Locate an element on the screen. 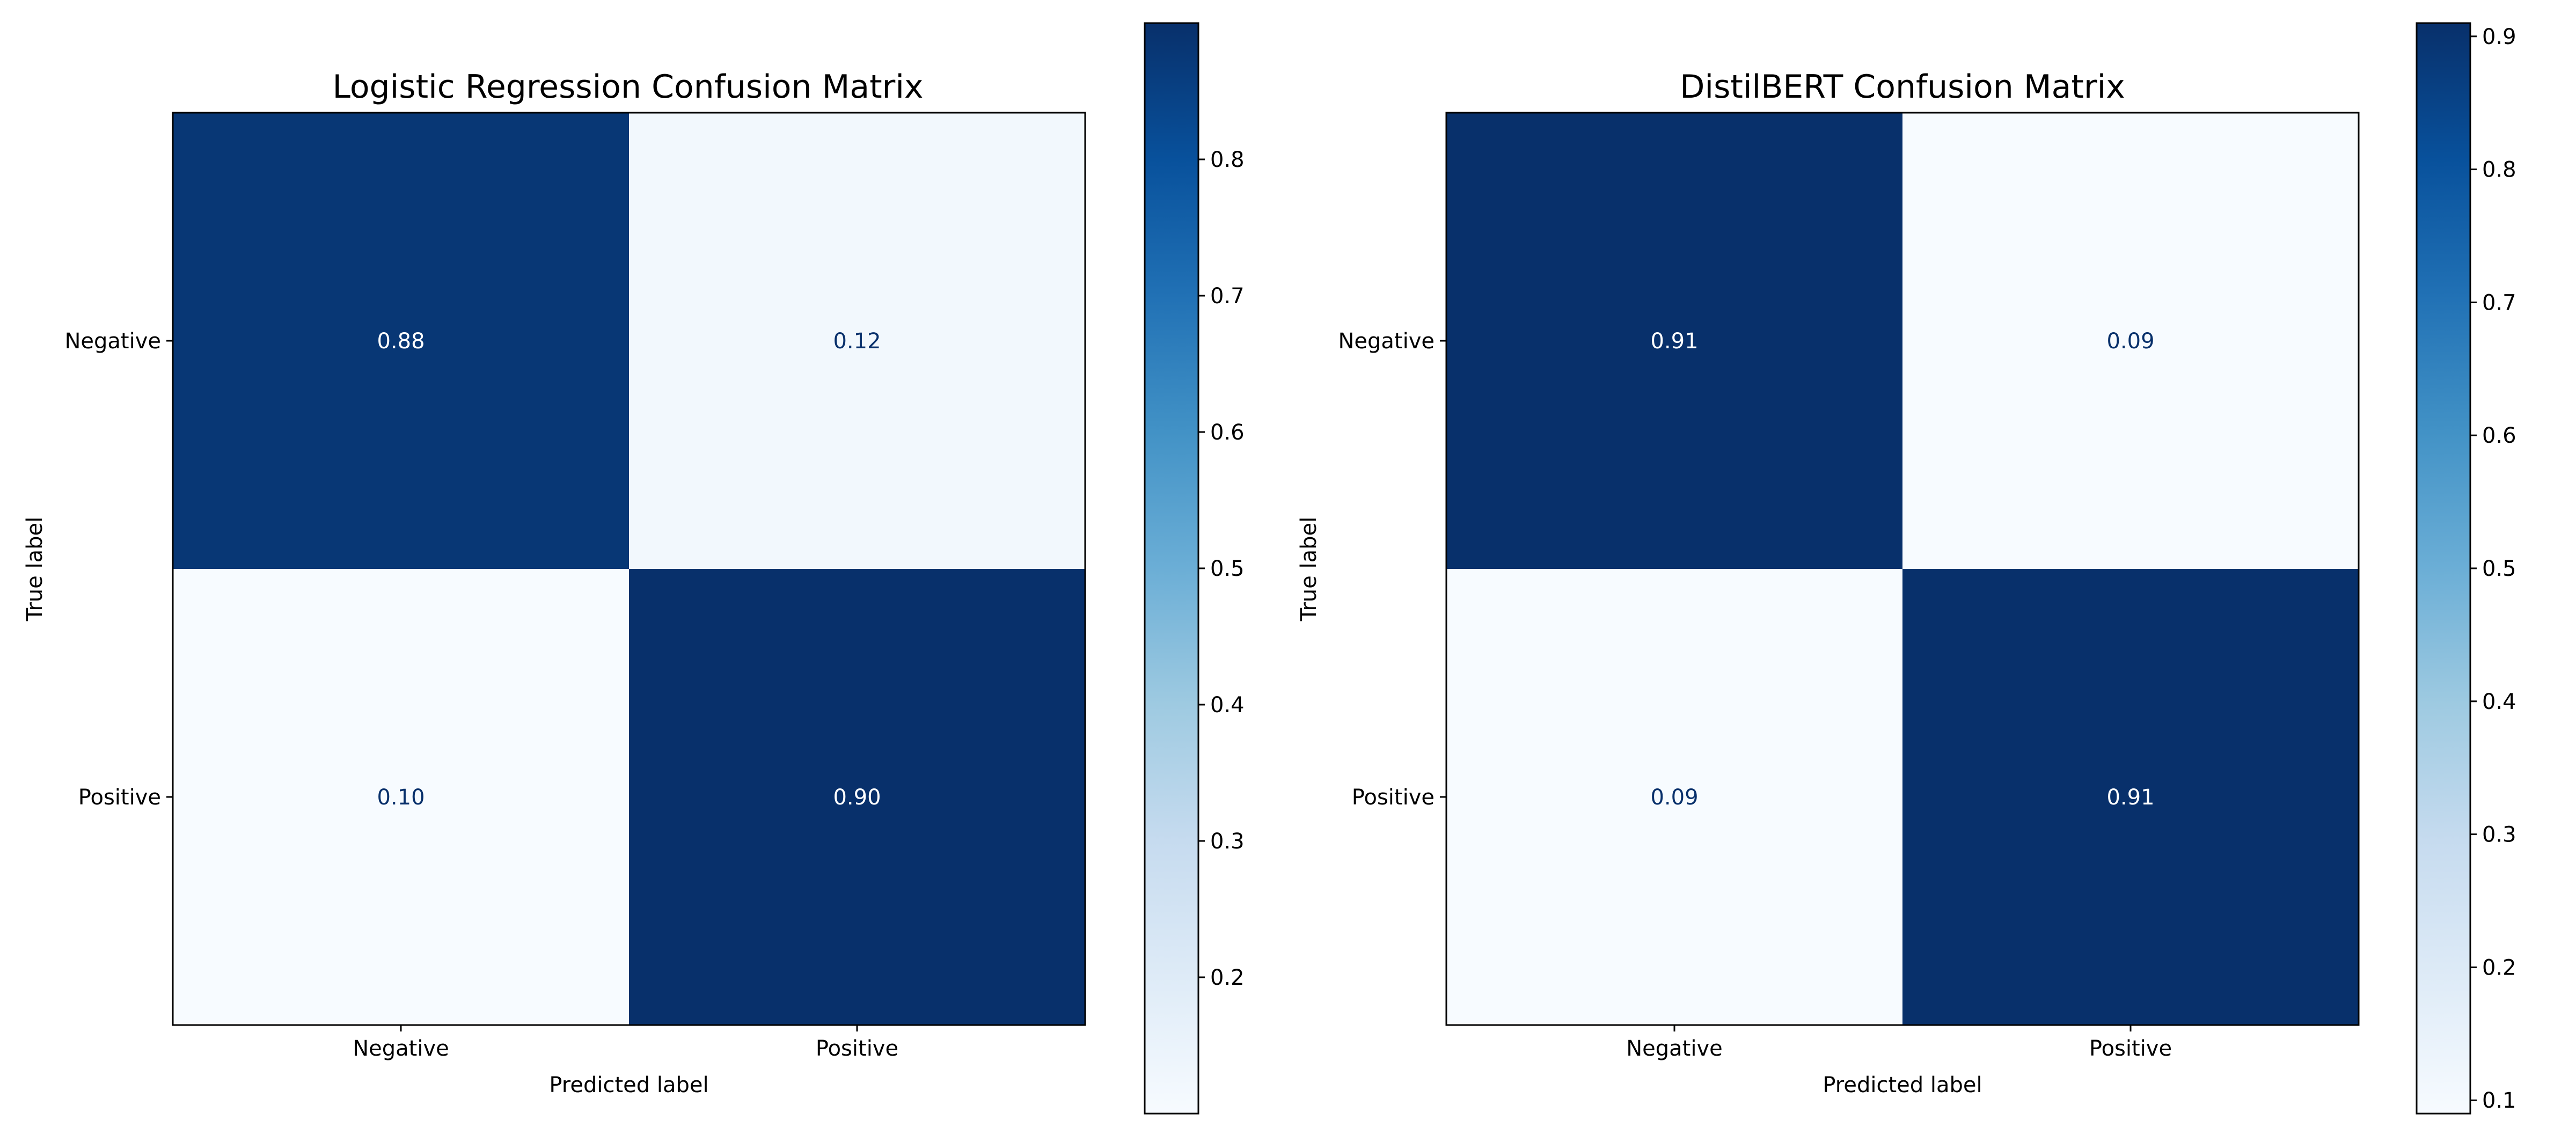 Image resolution: width=2576 pixels, height=1127 pixels. colorbar-ticks: 0.1 0.2 0.3 0.4 0.5 0.6 0.7 0.8 0.9 is located at coordinates (2493, 569).